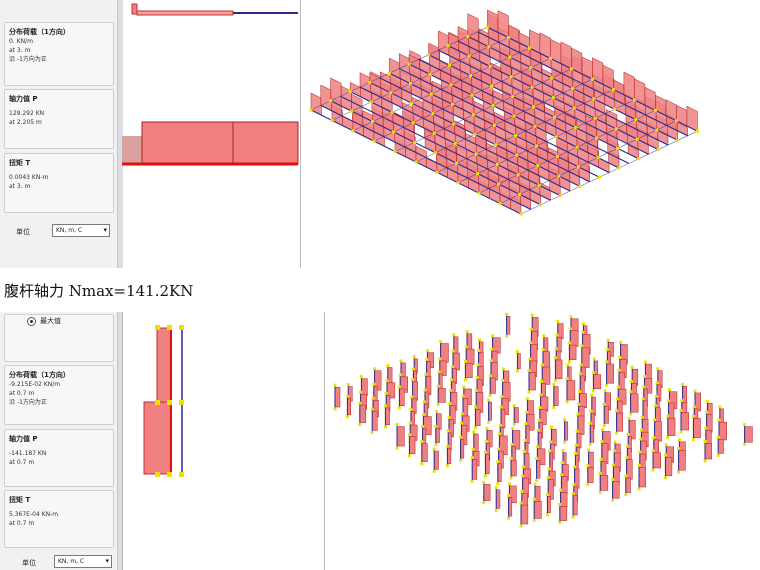  I want to click on bottom-axial-position: at 0.7 m, so click(22, 462).